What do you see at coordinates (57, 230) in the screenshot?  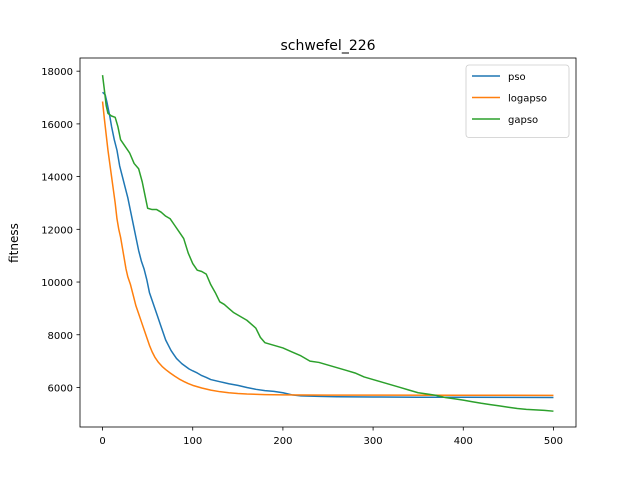 I see `y-tick-label: 12000` at bounding box center [57, 230].